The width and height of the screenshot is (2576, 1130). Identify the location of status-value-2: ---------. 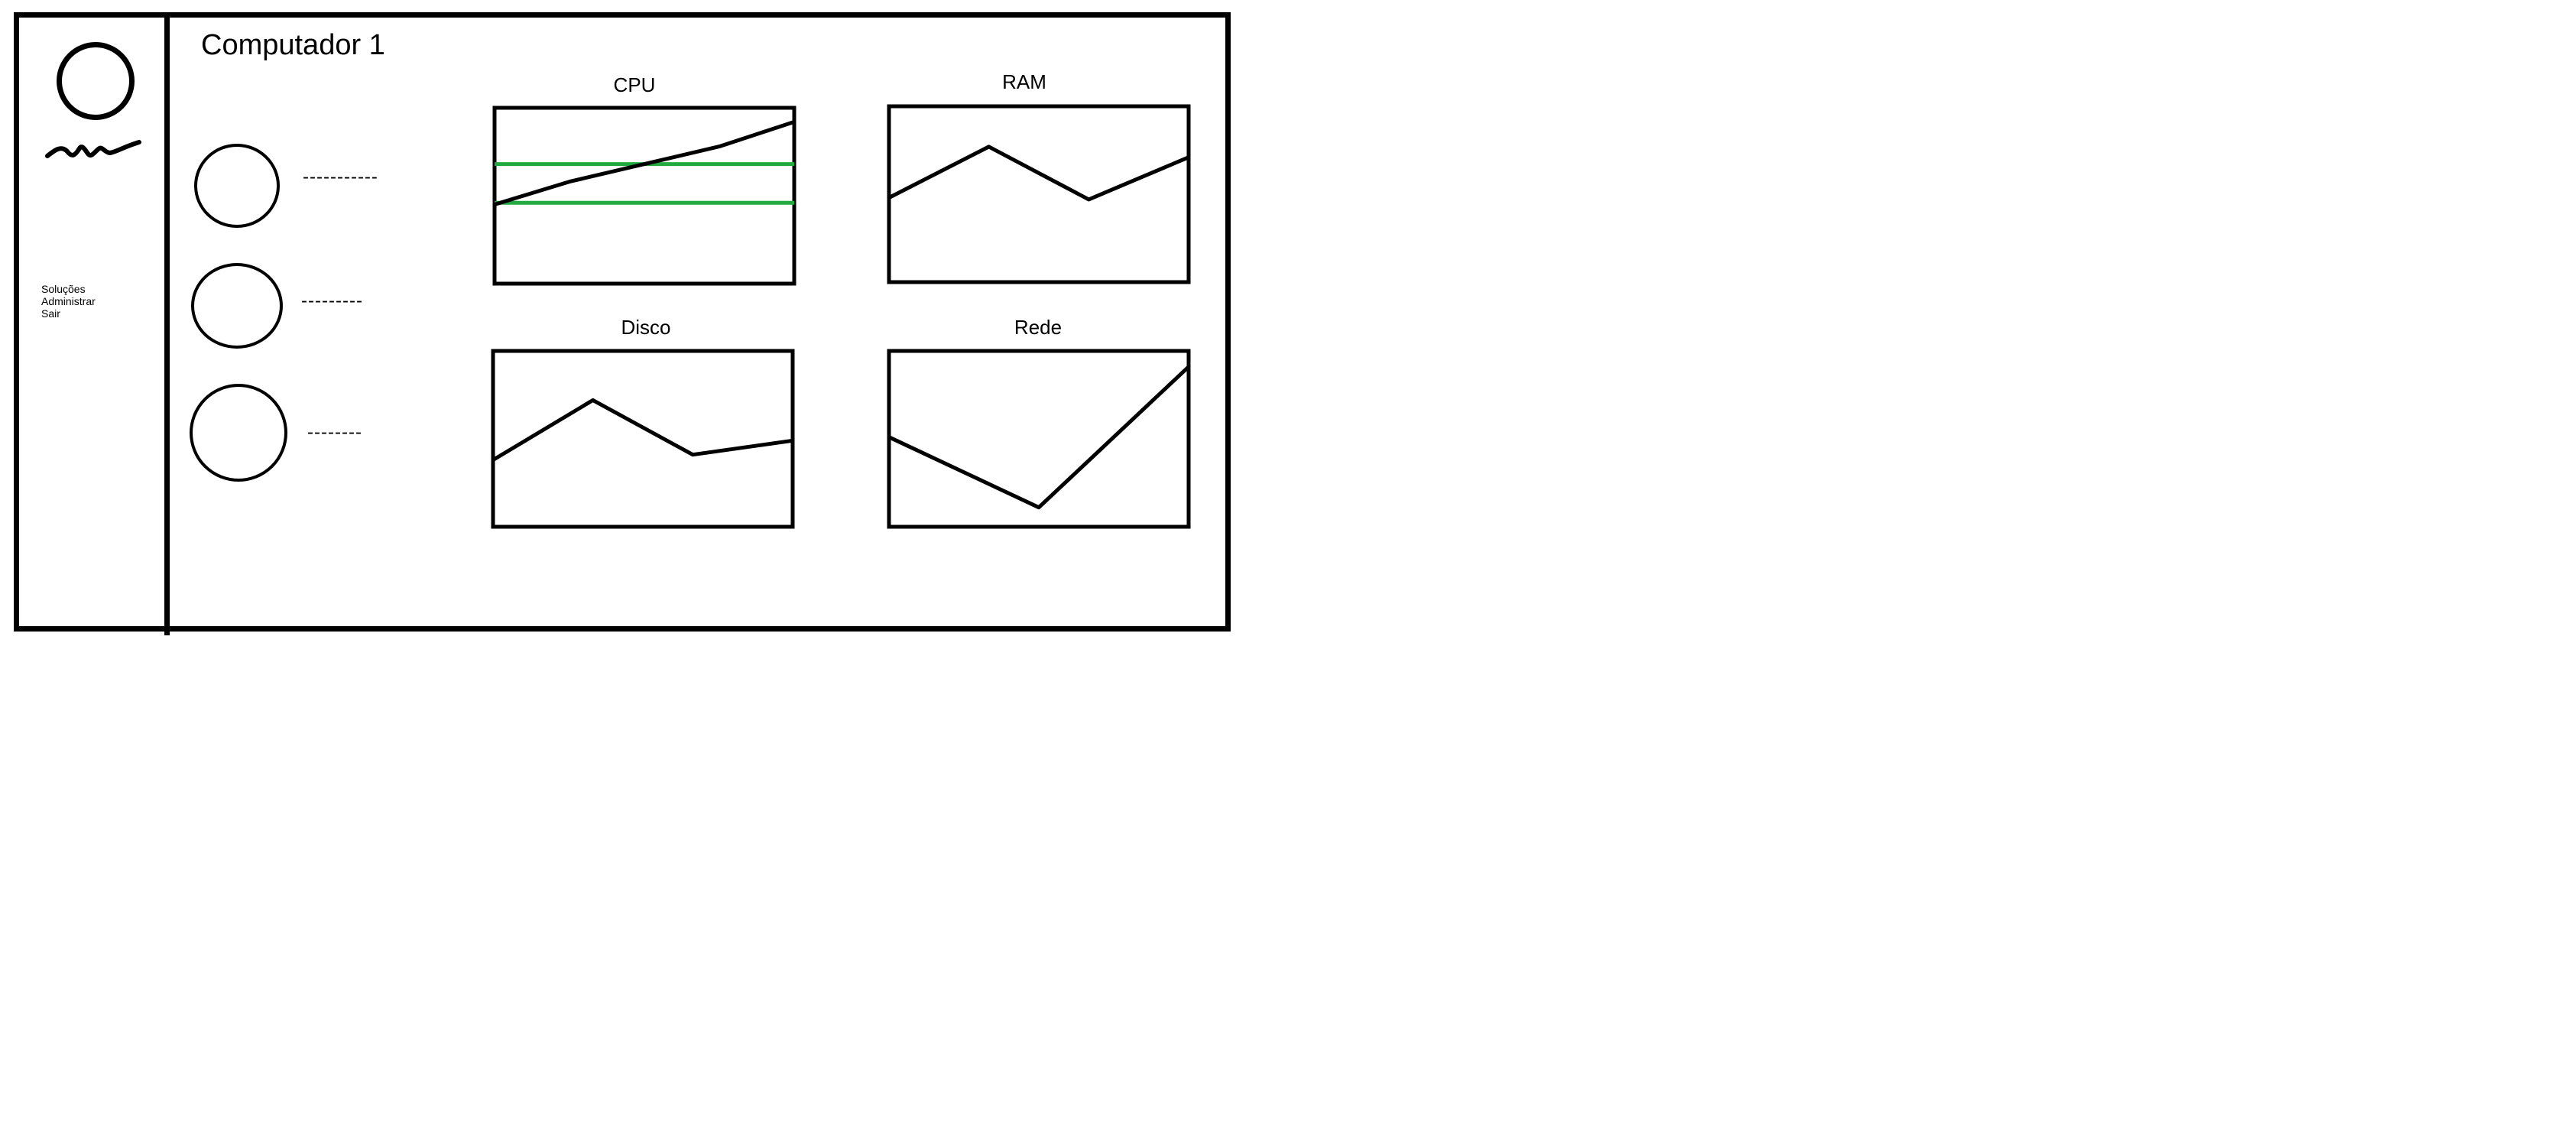
(332, 301).